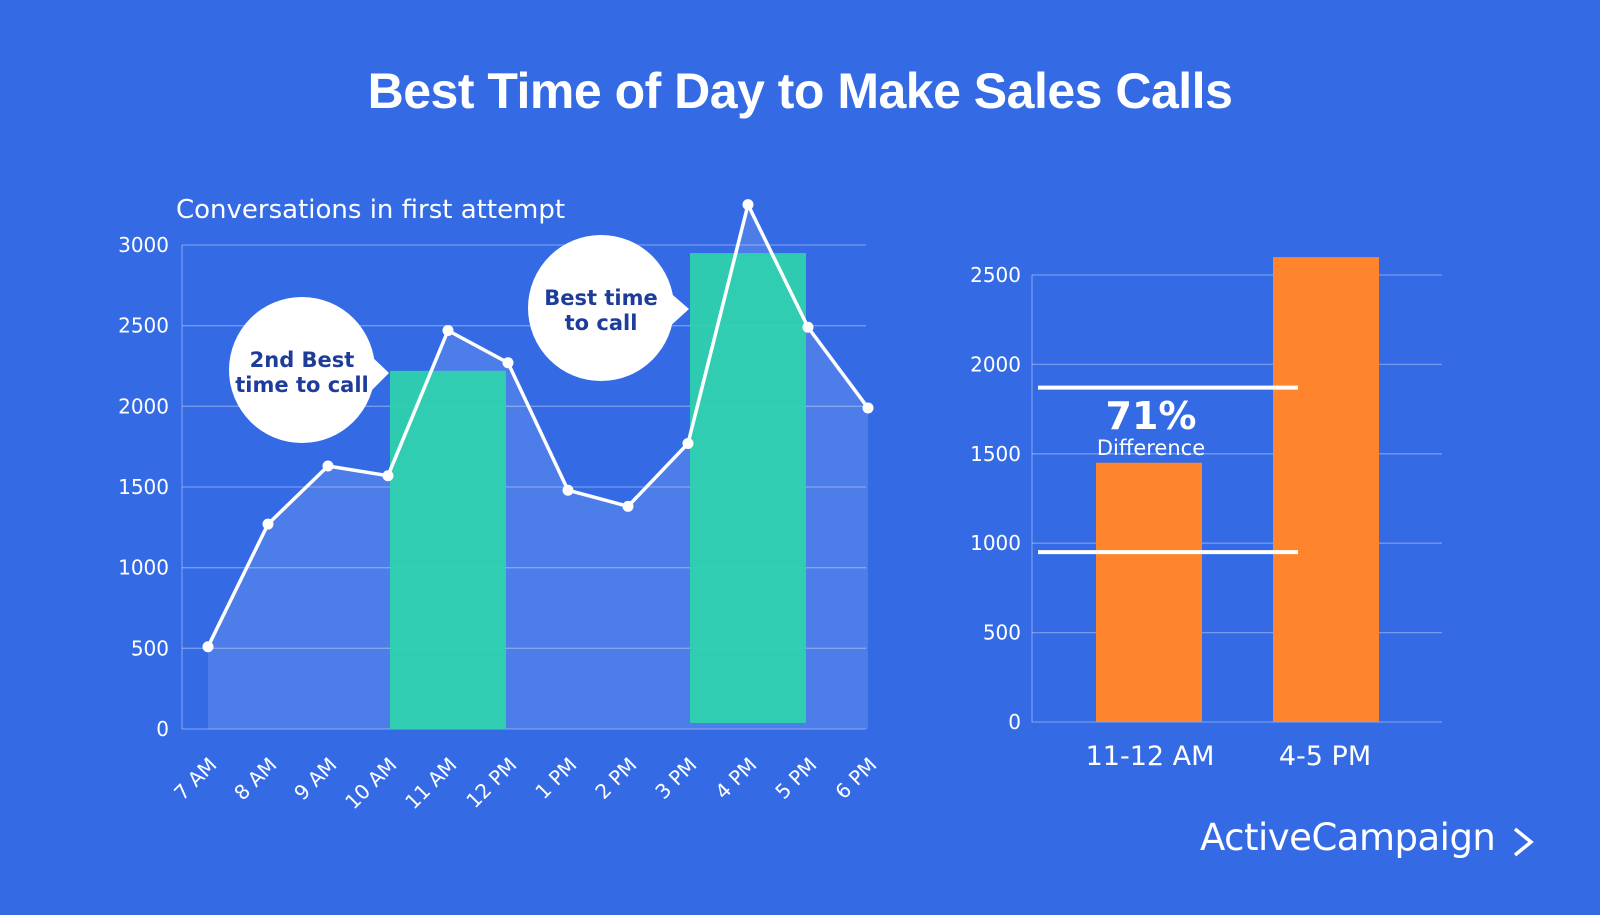 The image size is (1600, 915). Describe the element at coordinates (448, 549) in the screenshot. I see `highlight-bar-10am` at that location.